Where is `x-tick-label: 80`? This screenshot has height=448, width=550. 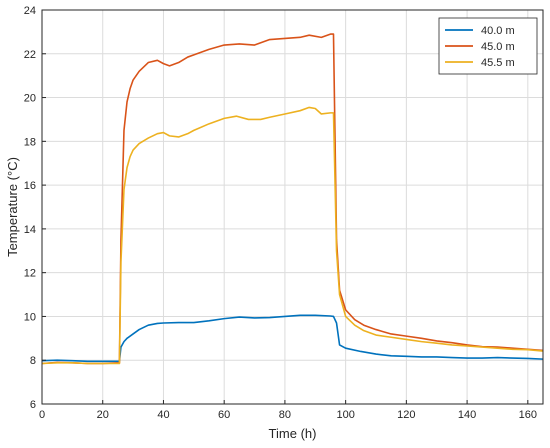 x-tick-label: 80 is located at coordinates (285, 415).